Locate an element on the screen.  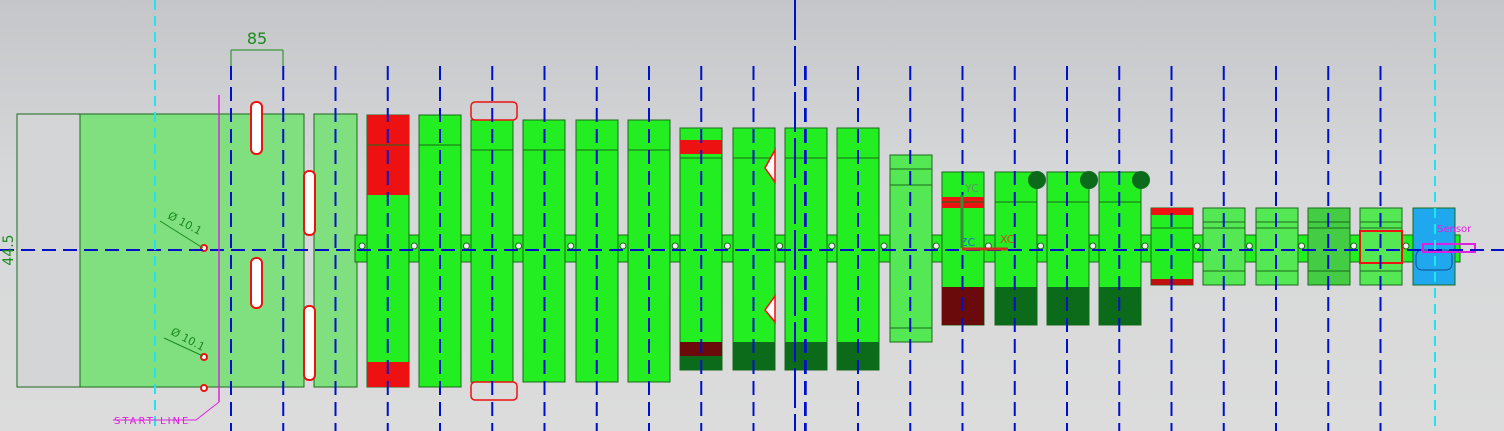
sensor-probe is located at coordinates (1449, 248).